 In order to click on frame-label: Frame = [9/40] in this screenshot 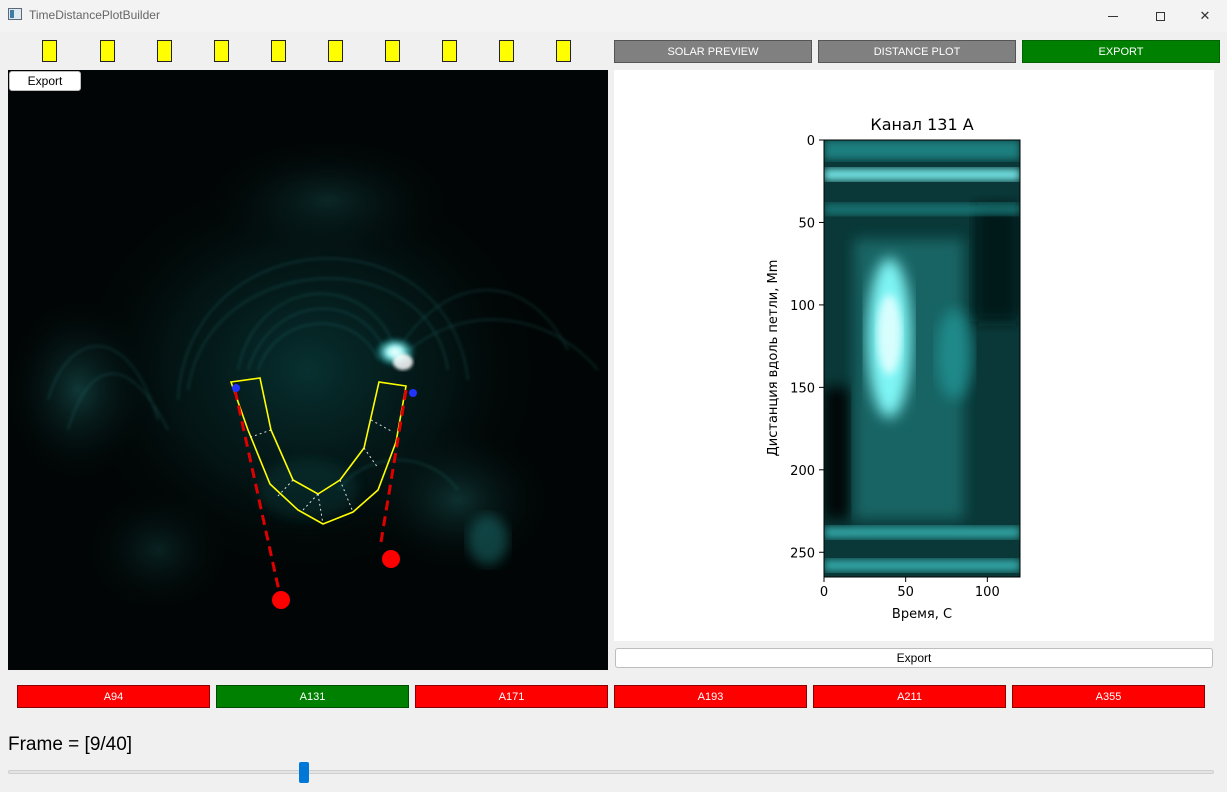, I will do `click(70, 744)`.